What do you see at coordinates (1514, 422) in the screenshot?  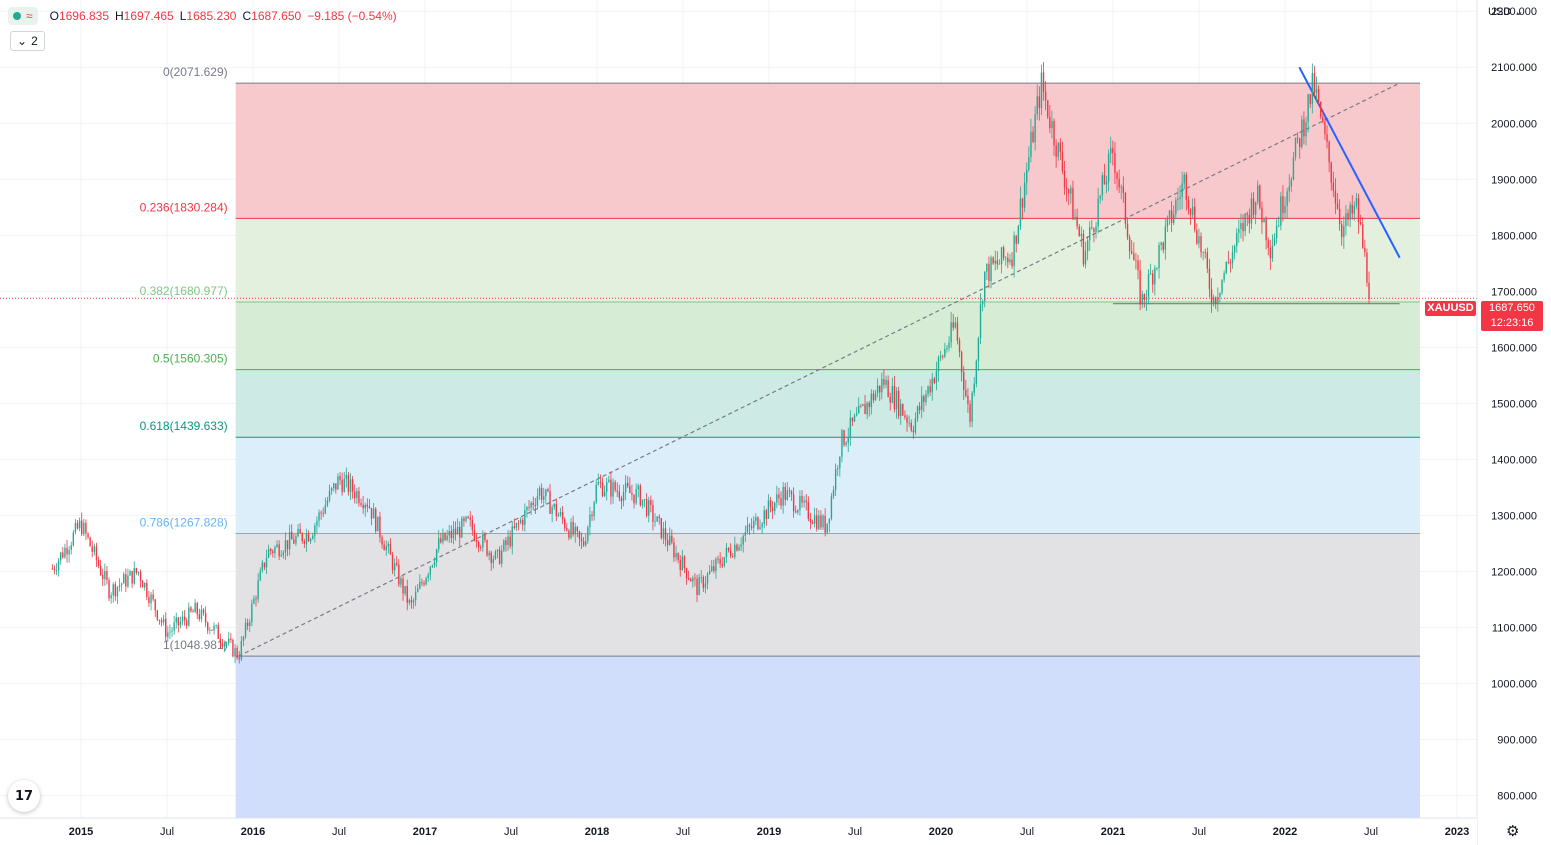 I see `price-axis` at bounding box center [1514, 422].